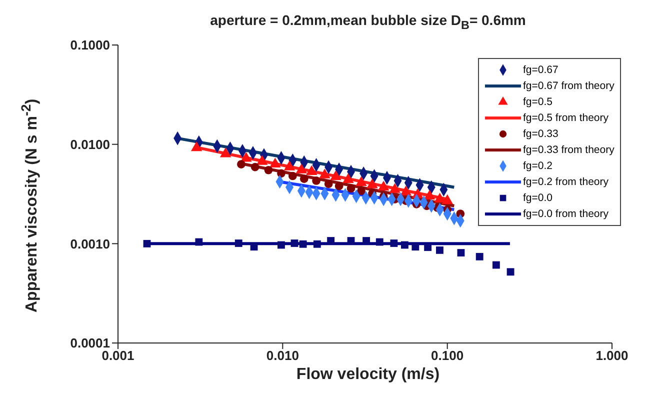 The height and width of the screenshot is (403, 647). I want to click on x-tick-label: 1.000, so click(612, 356).